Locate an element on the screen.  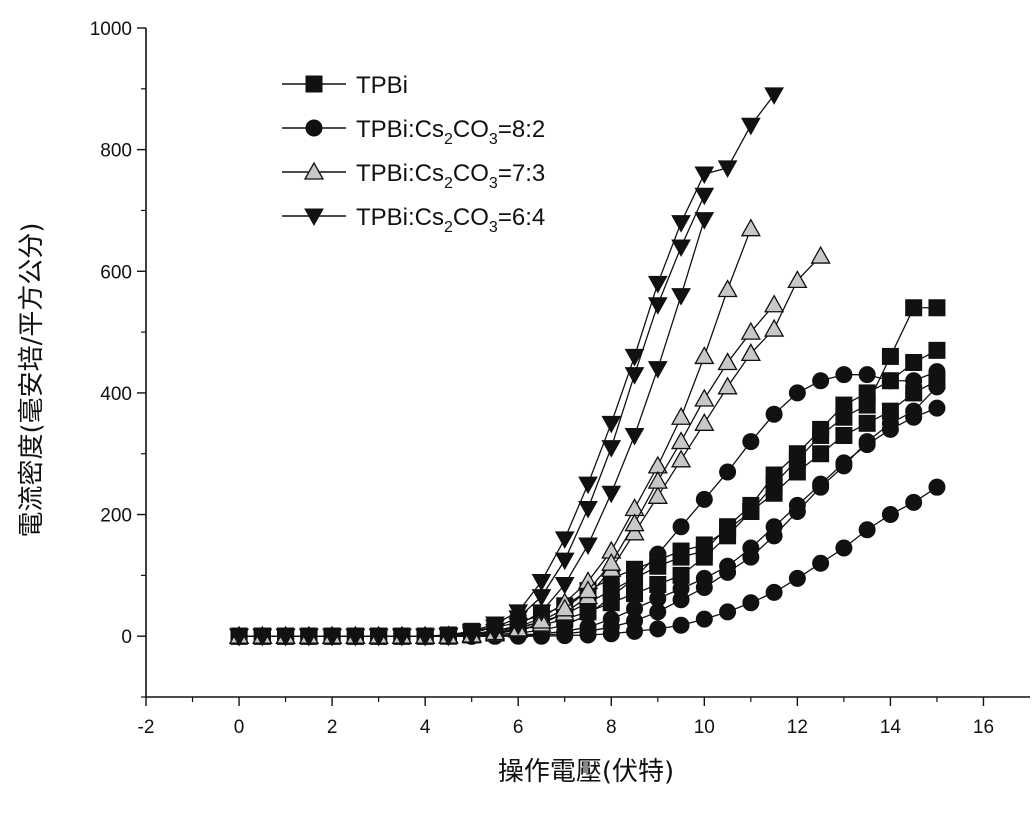
y-tick-label: 200 is located at coordinates (116, 516).